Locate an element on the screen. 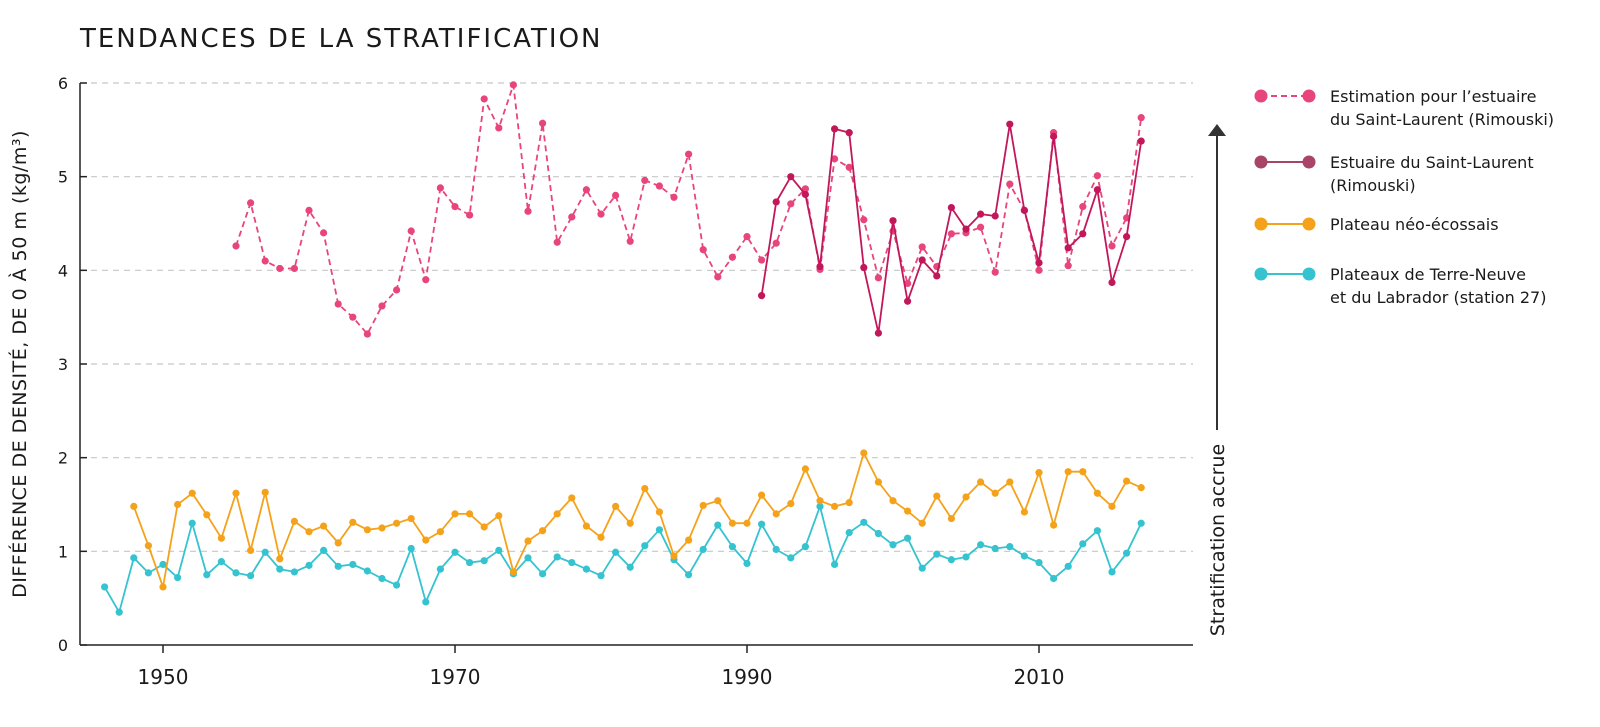 This screenshot has width=1600, height=727. point-2-1952 is located at coordinates (192, 493).